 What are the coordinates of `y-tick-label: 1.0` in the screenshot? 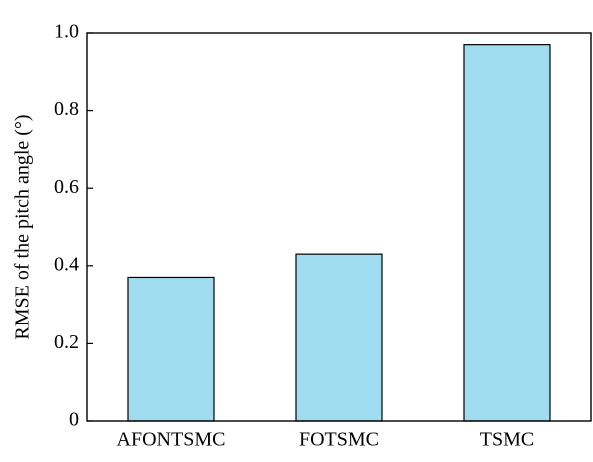 It's located at (66, 32).